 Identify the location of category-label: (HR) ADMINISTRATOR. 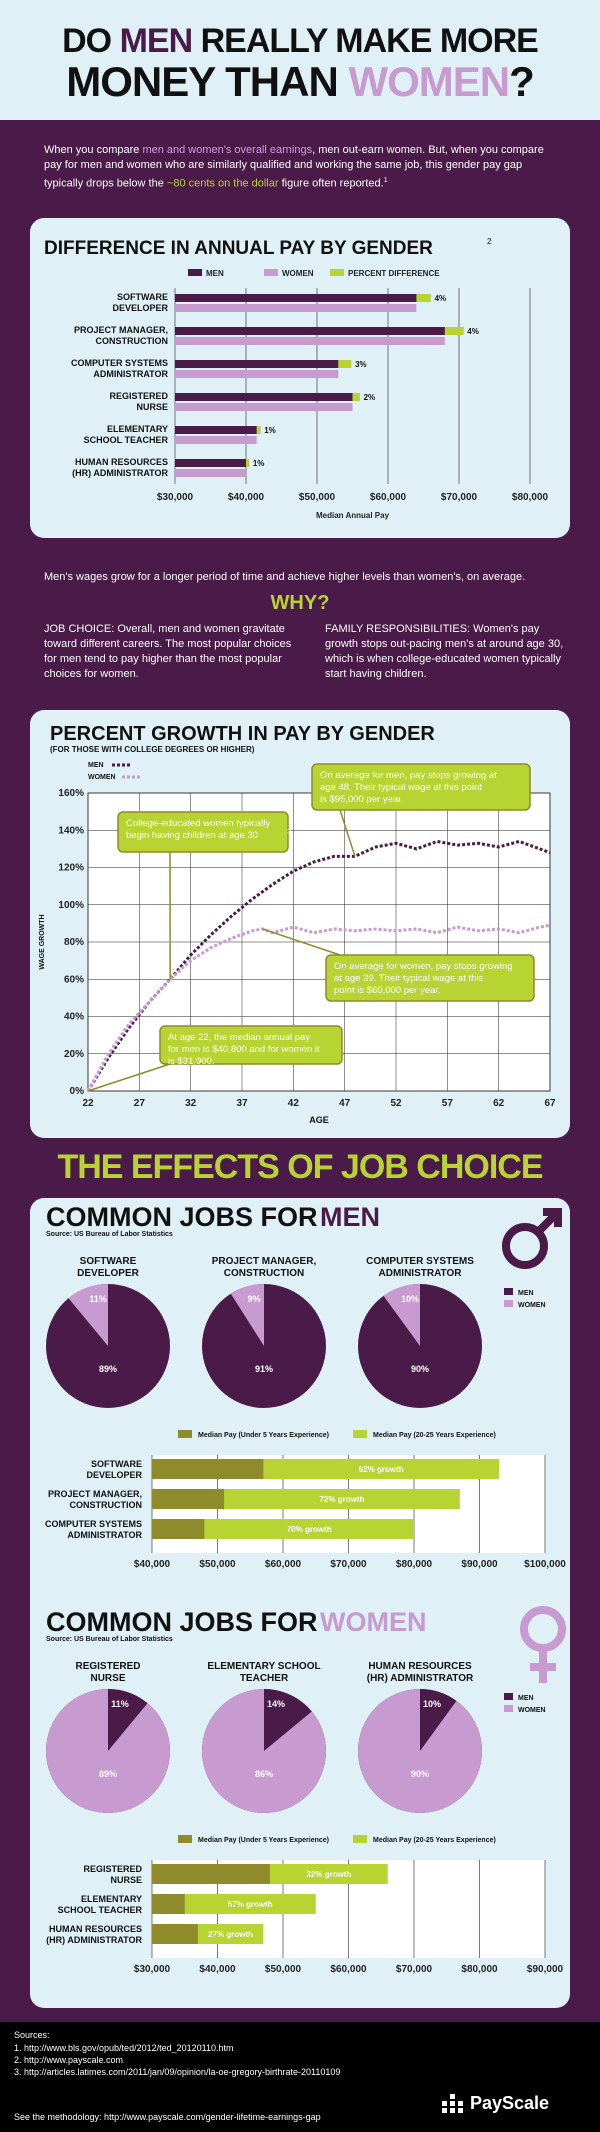
(94, 1940).